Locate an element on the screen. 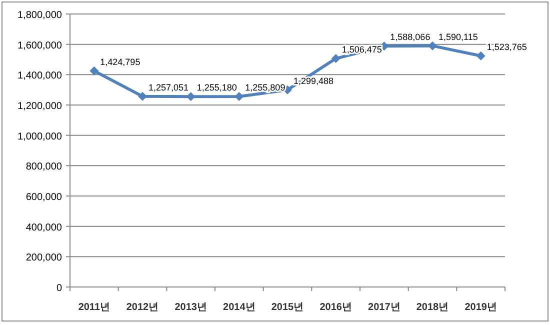 The image size is (550, 325). y-tick-label: 1,400,000 is located at coordinates (40, 76).